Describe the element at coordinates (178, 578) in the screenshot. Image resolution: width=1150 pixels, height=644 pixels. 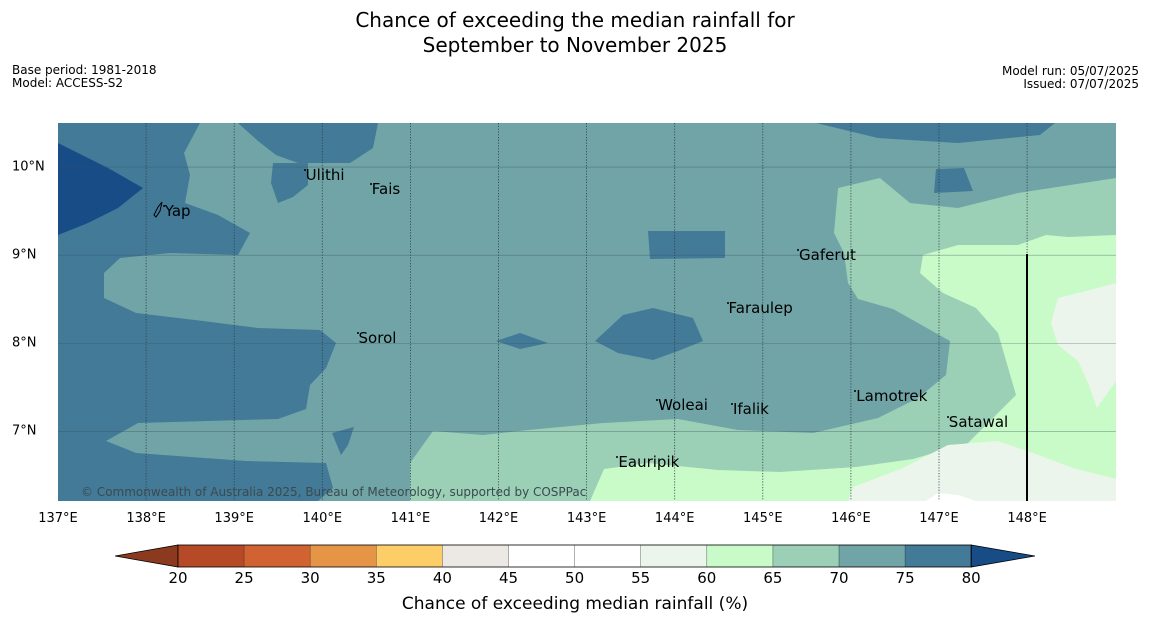
I see `colorbar-tick-label: 20` at that location.